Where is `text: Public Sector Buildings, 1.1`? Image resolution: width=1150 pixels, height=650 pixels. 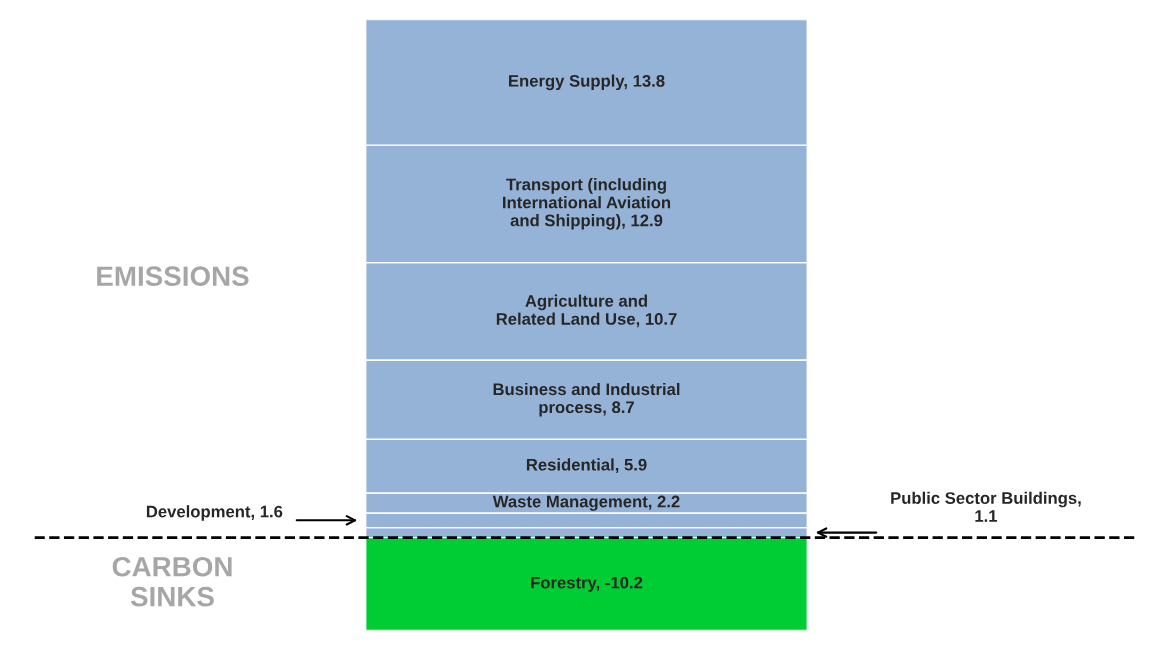
text: Public Sector Buildings, 1.1 is located at coordinates (986, 506).